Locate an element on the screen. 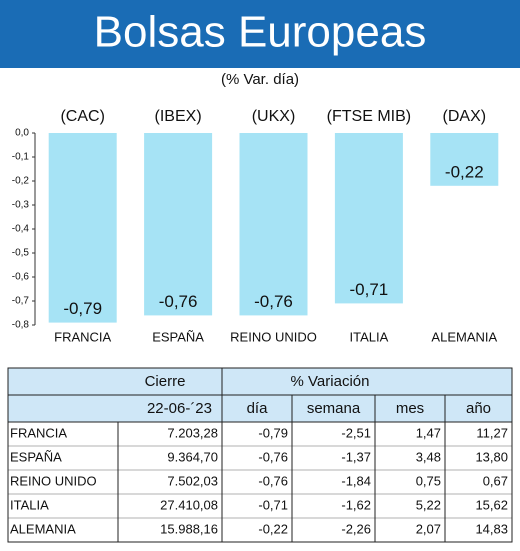 The height and width of the screenshot is (551, 520). y-tick-label: -0,6 is located at coordinates (21, 277).